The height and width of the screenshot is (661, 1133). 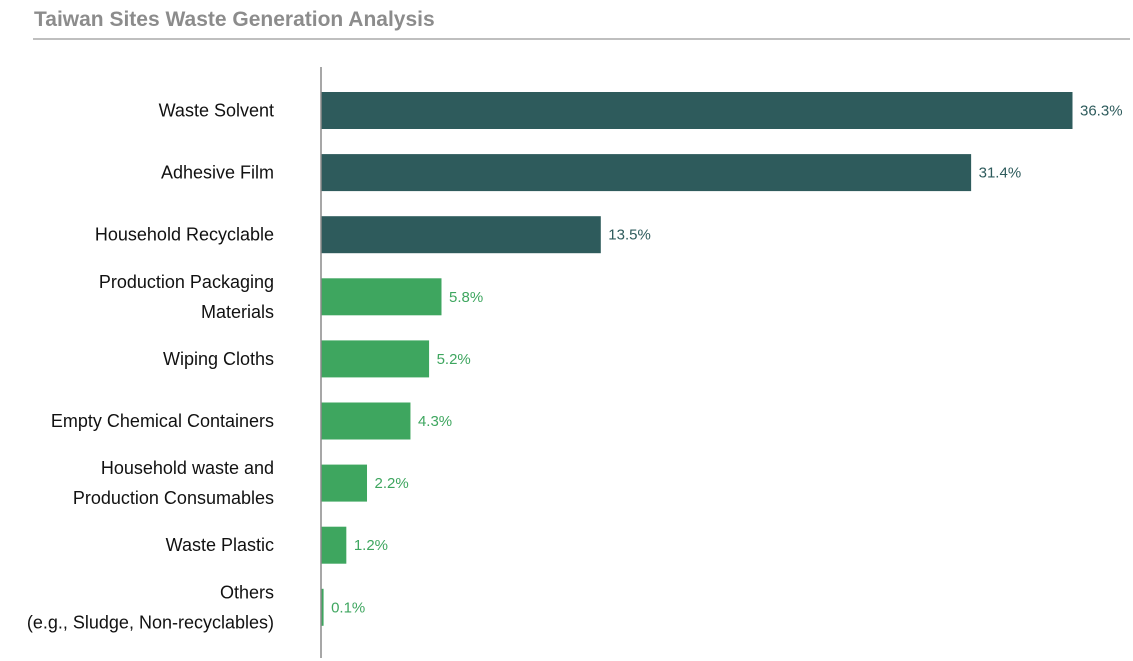 What do you see at coordinates (184, 235) in the screenshot?
I see `category-label: Household Recyclable` at bounding box center [184, 235].